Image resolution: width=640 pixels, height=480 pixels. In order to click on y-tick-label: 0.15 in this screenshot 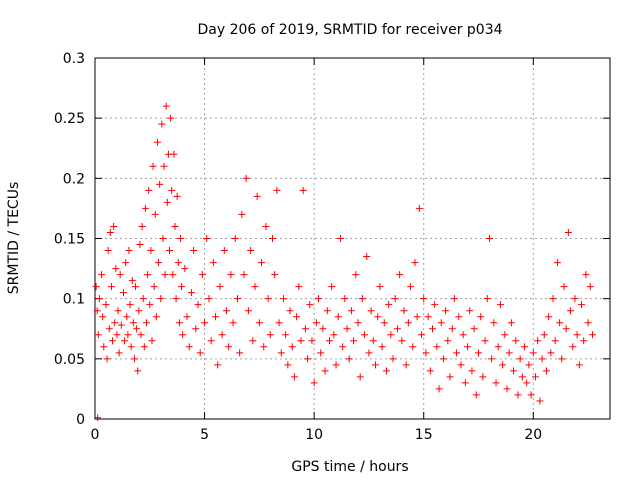, I will do `click(69, 240)`.